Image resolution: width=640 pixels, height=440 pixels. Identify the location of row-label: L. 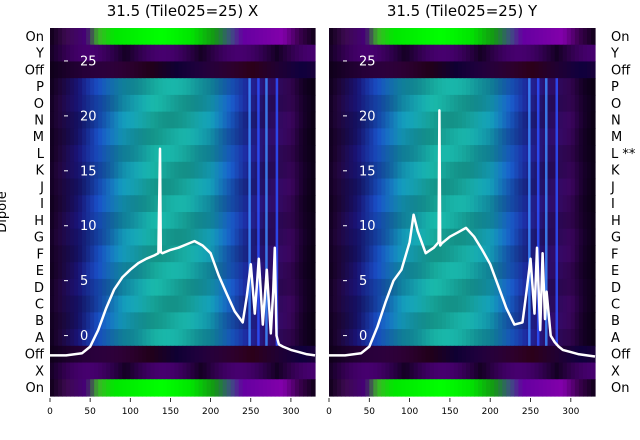
(41, 154).